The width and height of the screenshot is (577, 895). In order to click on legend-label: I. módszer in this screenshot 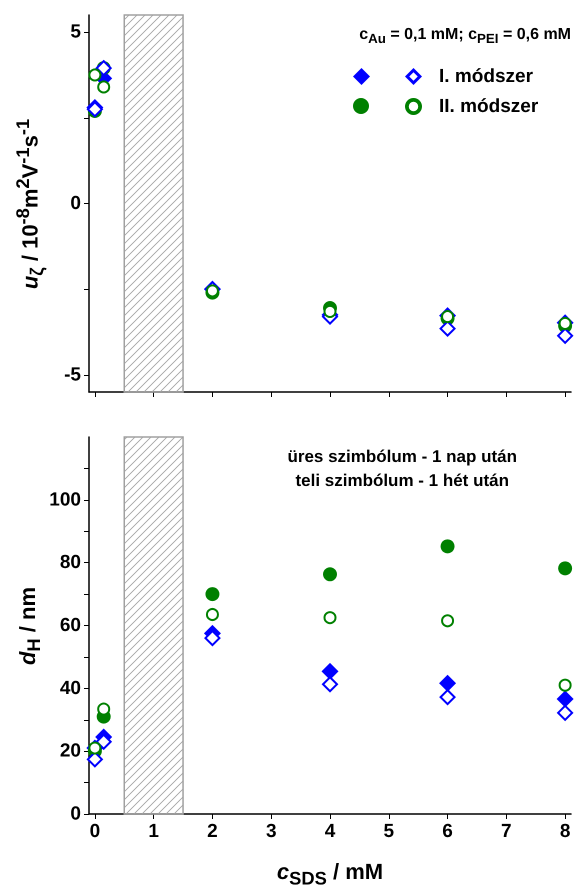, I will do `click(486, 76)`.